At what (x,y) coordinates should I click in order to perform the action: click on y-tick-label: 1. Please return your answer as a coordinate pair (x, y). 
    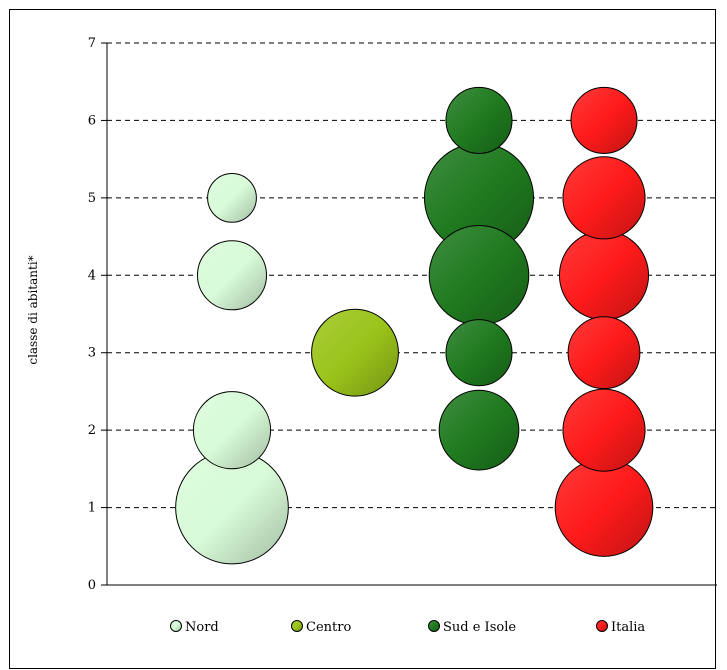
    Looking at the image, I should click on (92, 508).